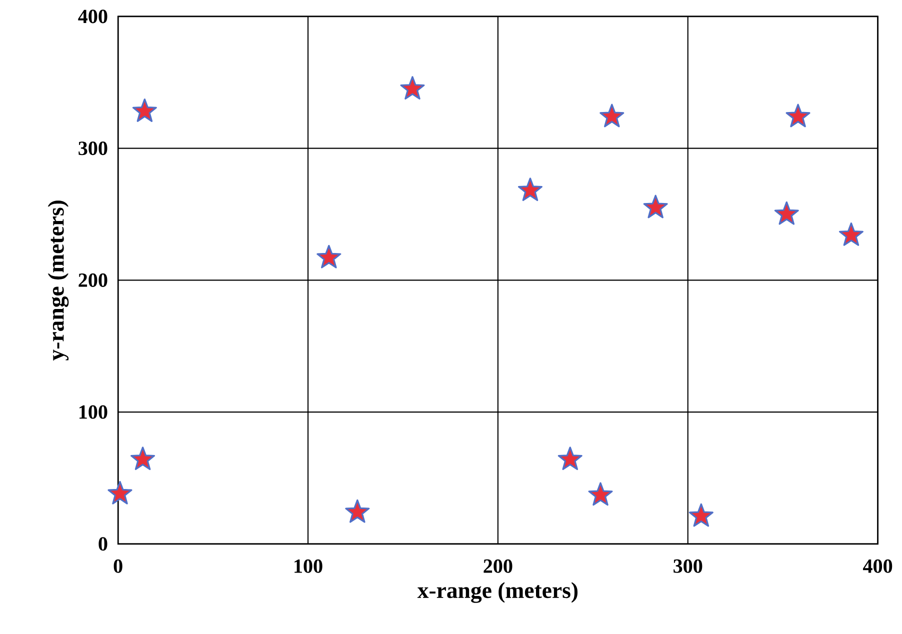  What do you see at coordinates (877, 566) in the screenshot?
I see `x-tick-label: 400` at bounding box center [877, 566].